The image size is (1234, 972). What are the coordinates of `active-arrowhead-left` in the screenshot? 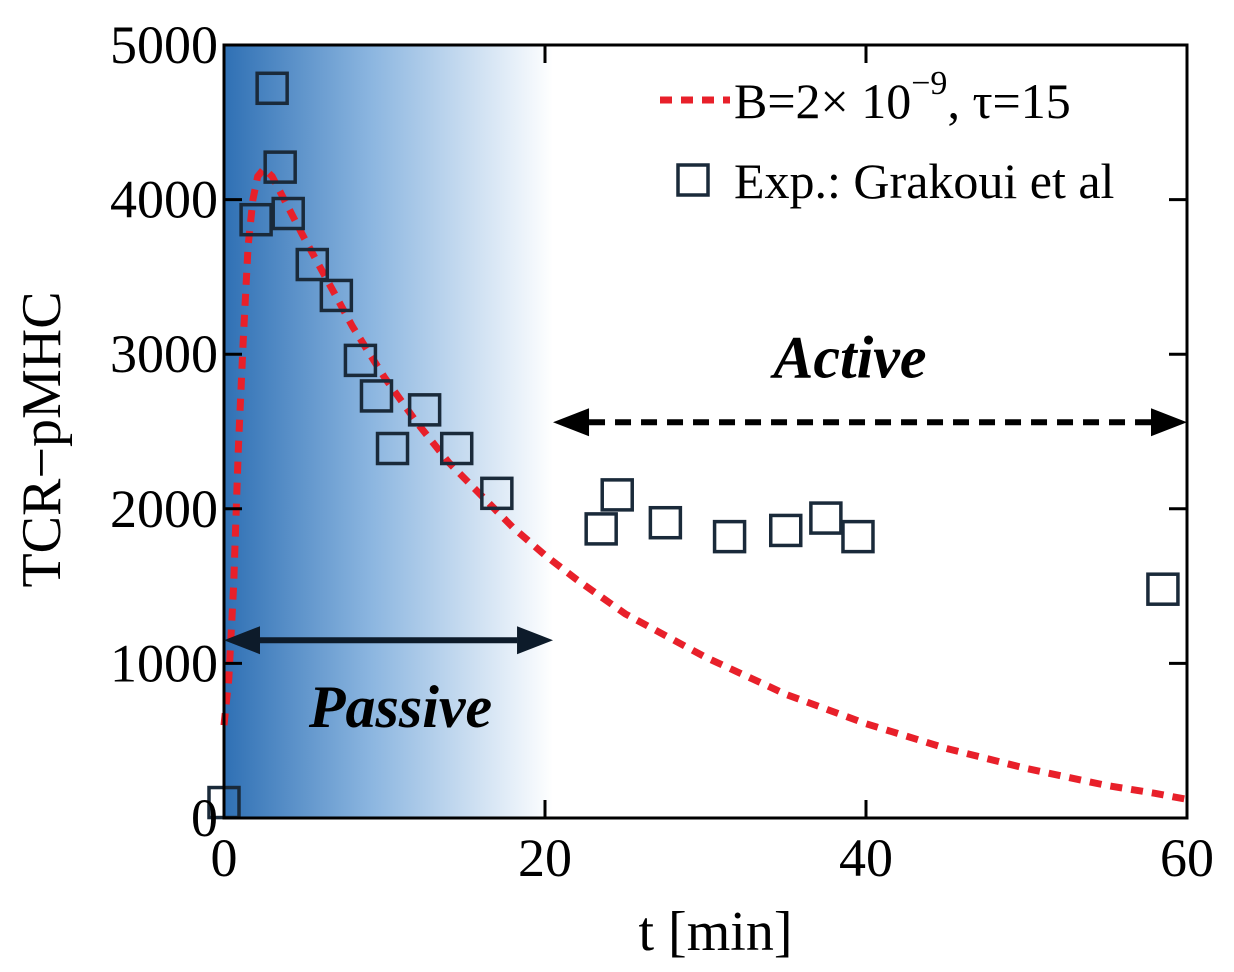 It's located at (571, 422).